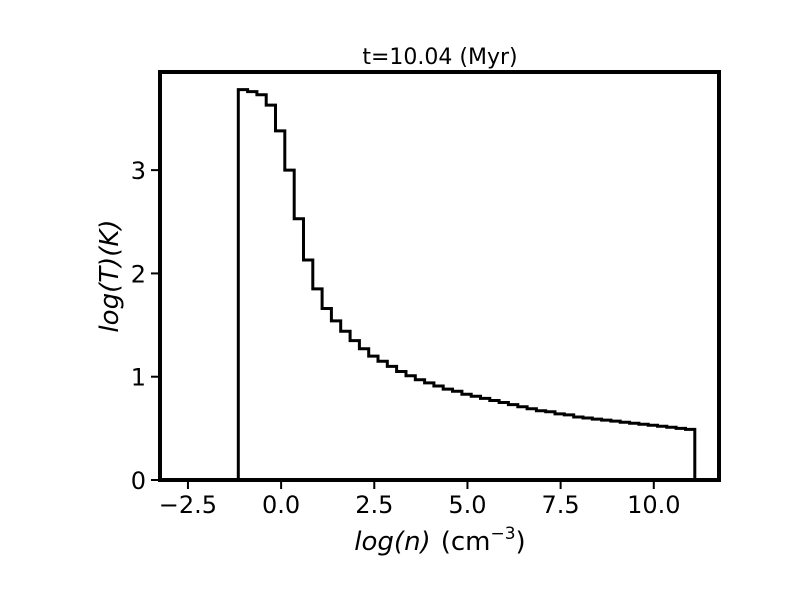 The width and height of the screenshot is (800, 600). Describe the element at coordinates (145, 326) in the screenshot. I see `y-axis-ticks: 0 1 2 3` at that location.